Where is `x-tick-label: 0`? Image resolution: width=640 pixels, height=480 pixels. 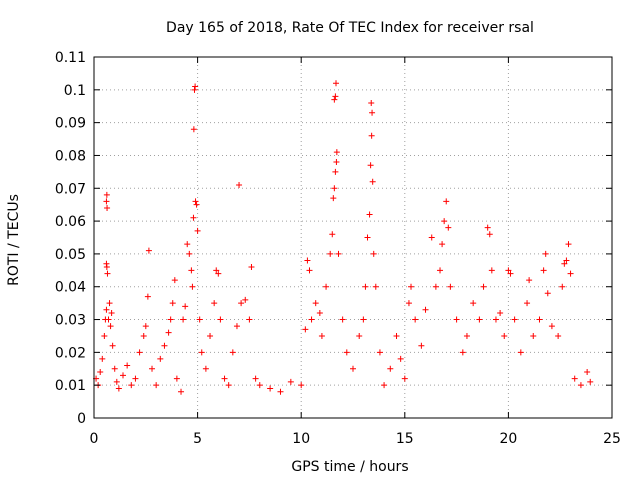
x-tick-label: 0 is located at coordinates (94, 439).